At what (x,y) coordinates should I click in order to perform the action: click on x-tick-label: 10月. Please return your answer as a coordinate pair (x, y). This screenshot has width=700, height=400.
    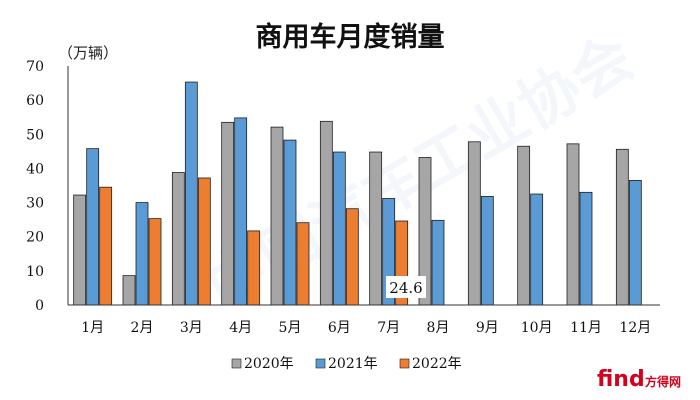
    Looking at the image, I should click on (537, 328).